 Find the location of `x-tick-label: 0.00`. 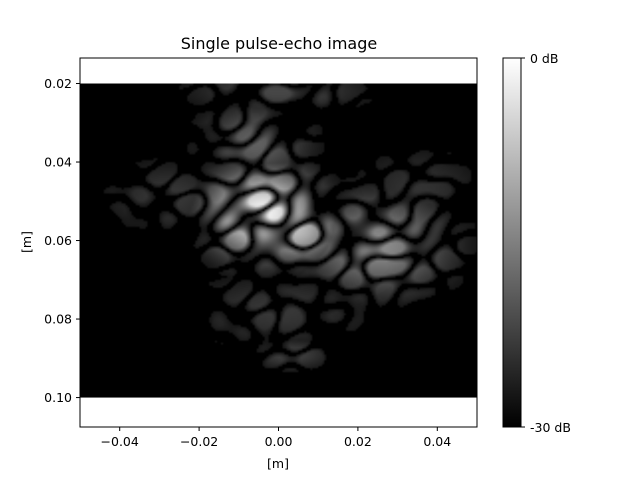

x-tick-label: 0.00 is located at coordinates (279, 441).